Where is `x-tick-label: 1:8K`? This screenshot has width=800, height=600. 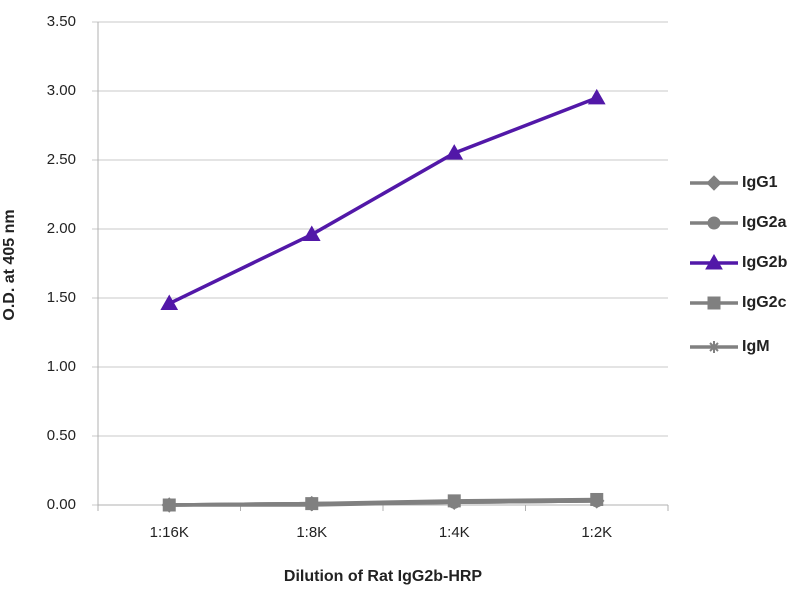 x-tick-label: 1:8K is located at coordinates (311, 532).